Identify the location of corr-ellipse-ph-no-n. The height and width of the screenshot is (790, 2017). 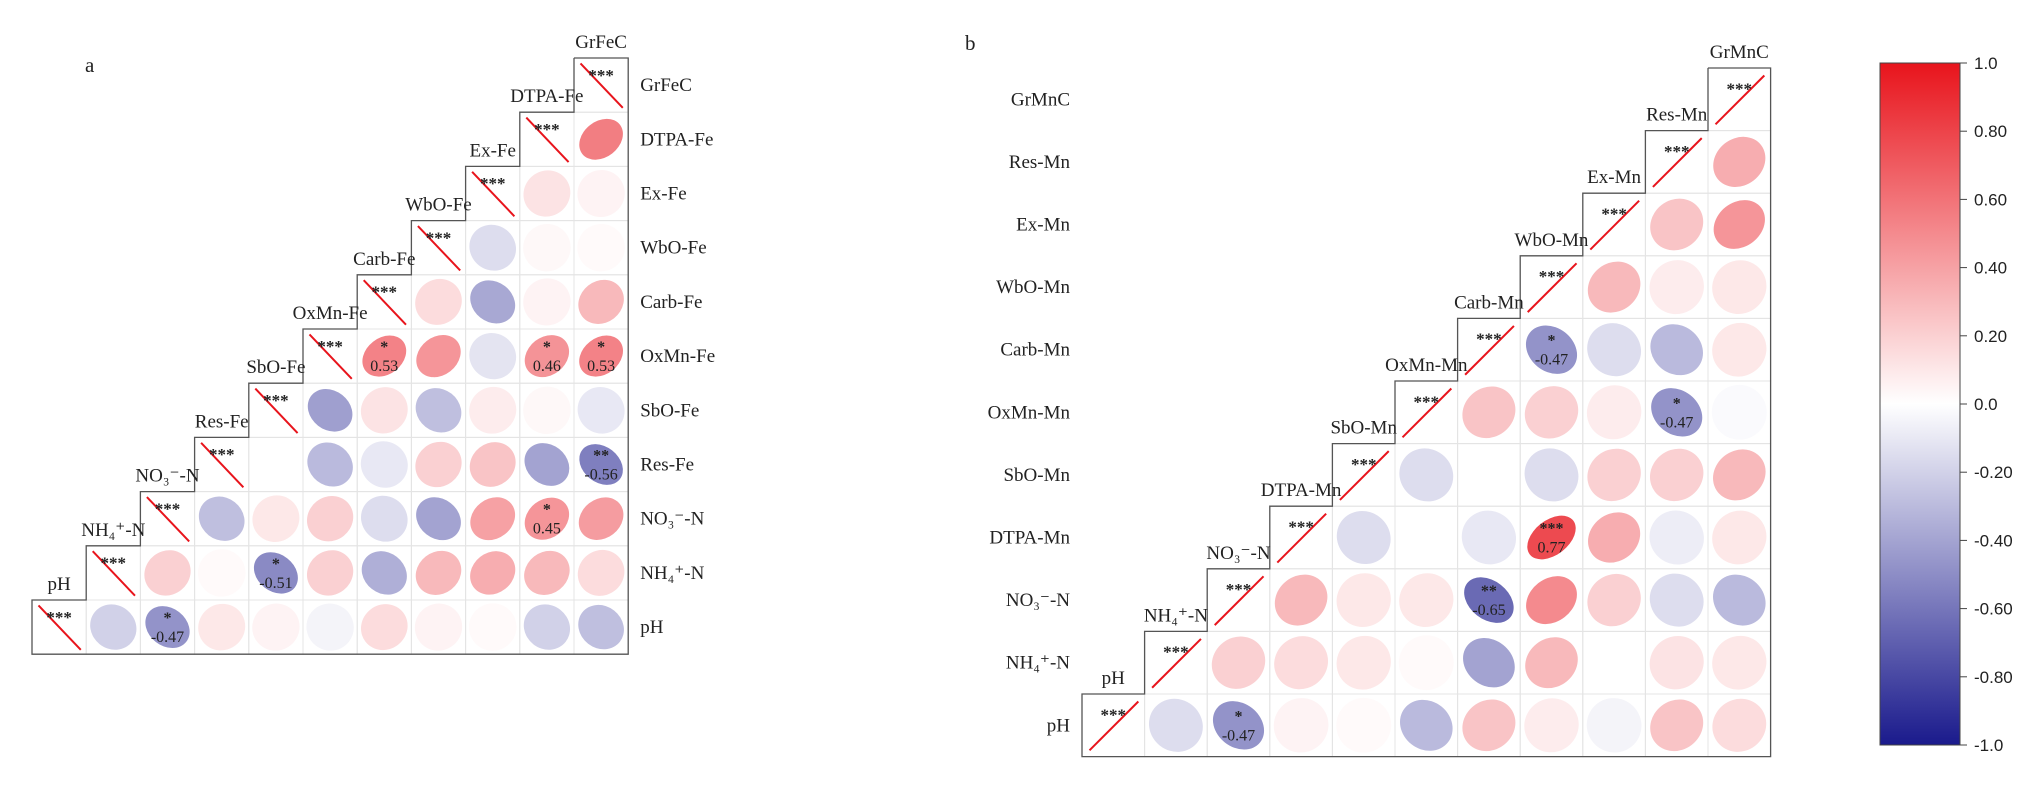
(167, 627).